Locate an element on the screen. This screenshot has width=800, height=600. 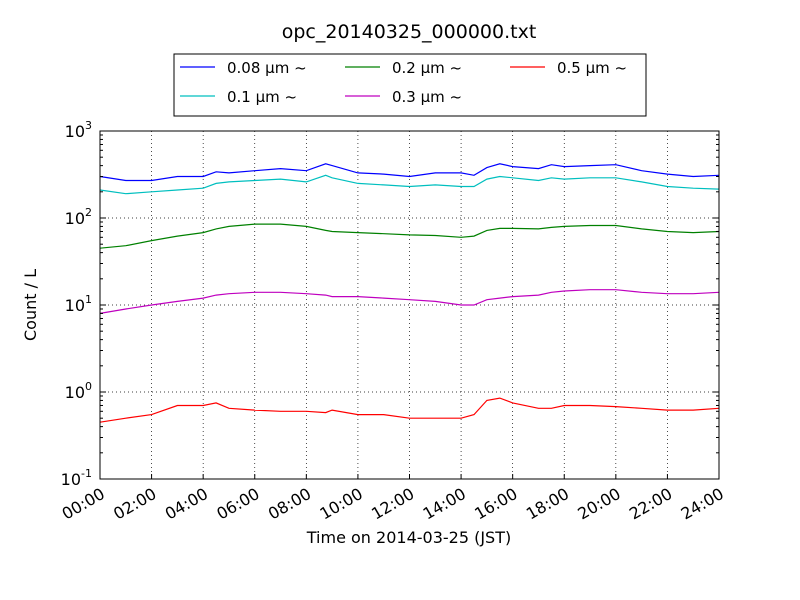
legend-box is located at coordinates (410, 85).